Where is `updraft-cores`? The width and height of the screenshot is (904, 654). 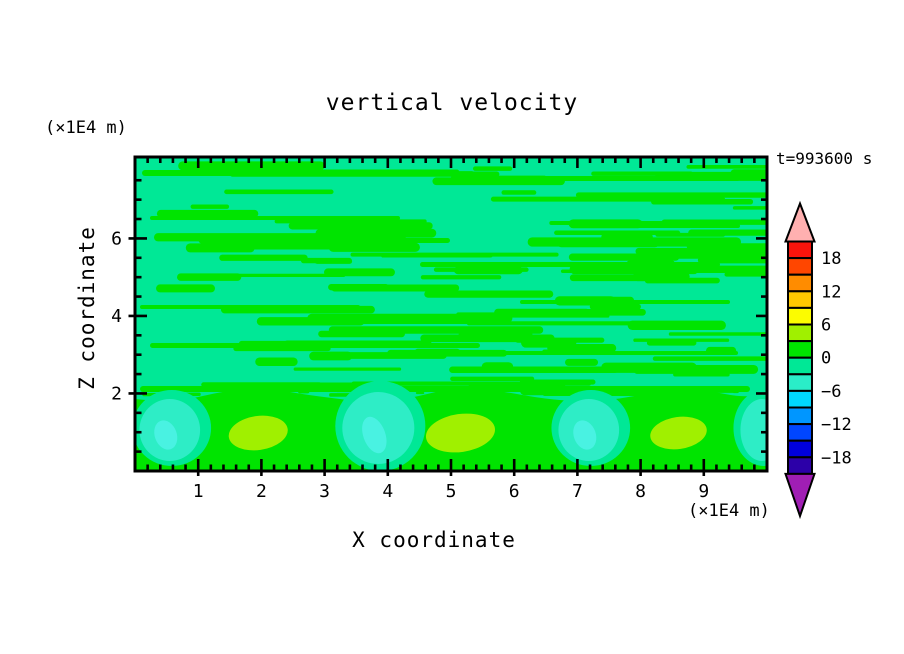
updraft-cores is located at coordinates (467, 433).